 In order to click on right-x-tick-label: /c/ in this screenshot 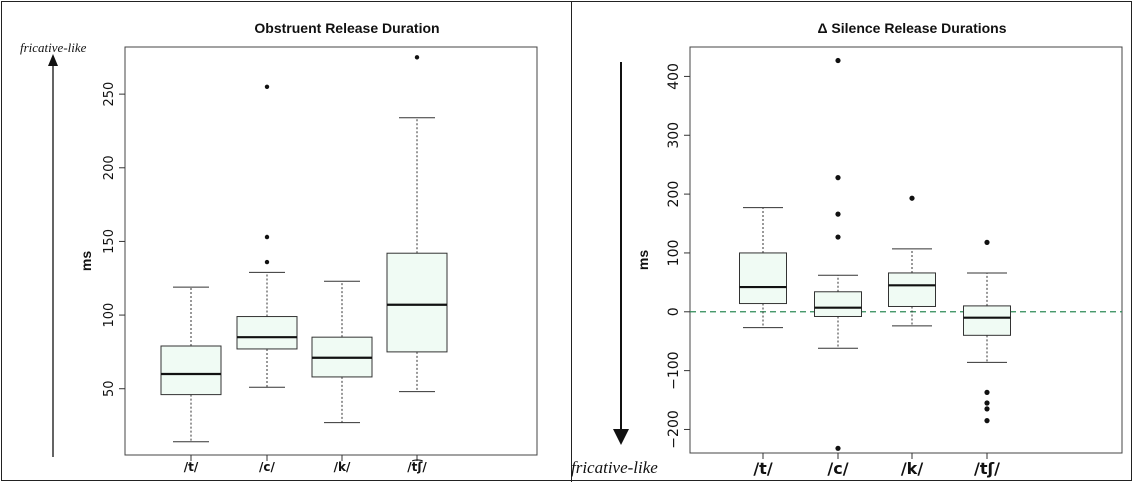, I will do `click(837, 468)`.